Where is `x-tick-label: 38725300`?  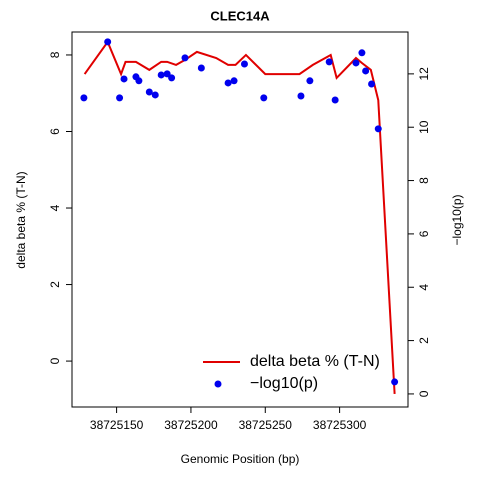 x-tick-label: 38725300 is located at coordinates (340, 425).